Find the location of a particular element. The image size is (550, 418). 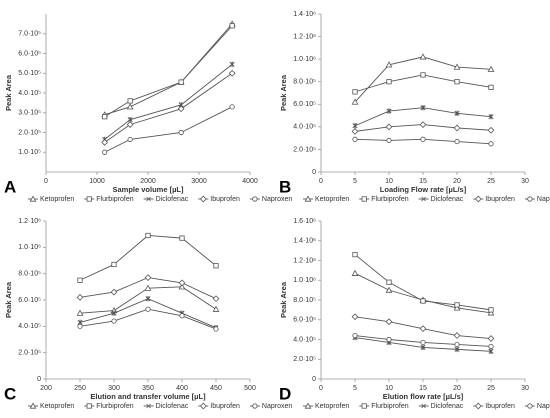

x-axis-title: Elution and transfer volume [µL] is located at coordinates (148, 396).